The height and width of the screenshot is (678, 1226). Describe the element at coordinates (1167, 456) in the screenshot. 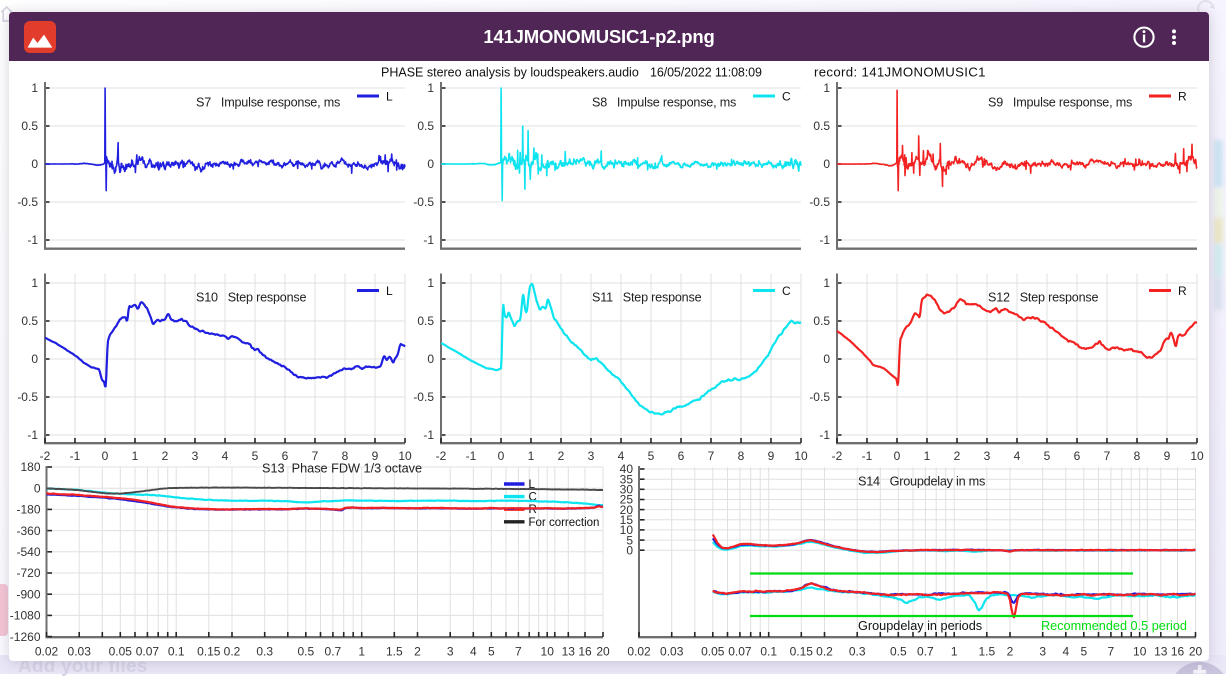

I see `svg-text: 9` at that location.